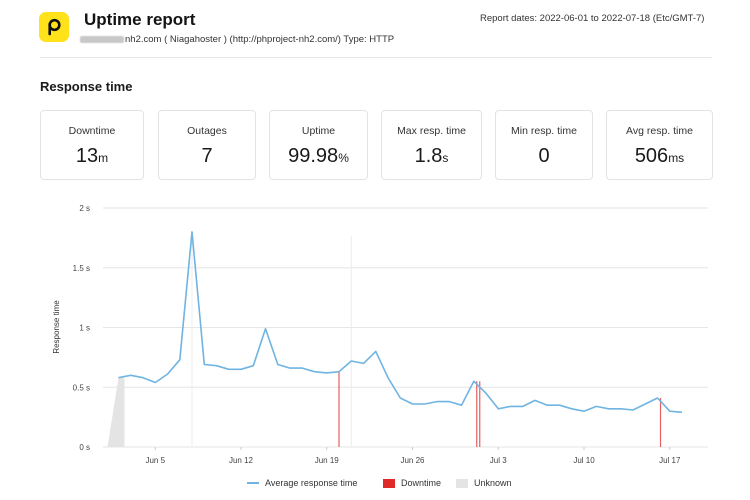  I want to click on stat-label: Min resp. time, so click(544, 131).